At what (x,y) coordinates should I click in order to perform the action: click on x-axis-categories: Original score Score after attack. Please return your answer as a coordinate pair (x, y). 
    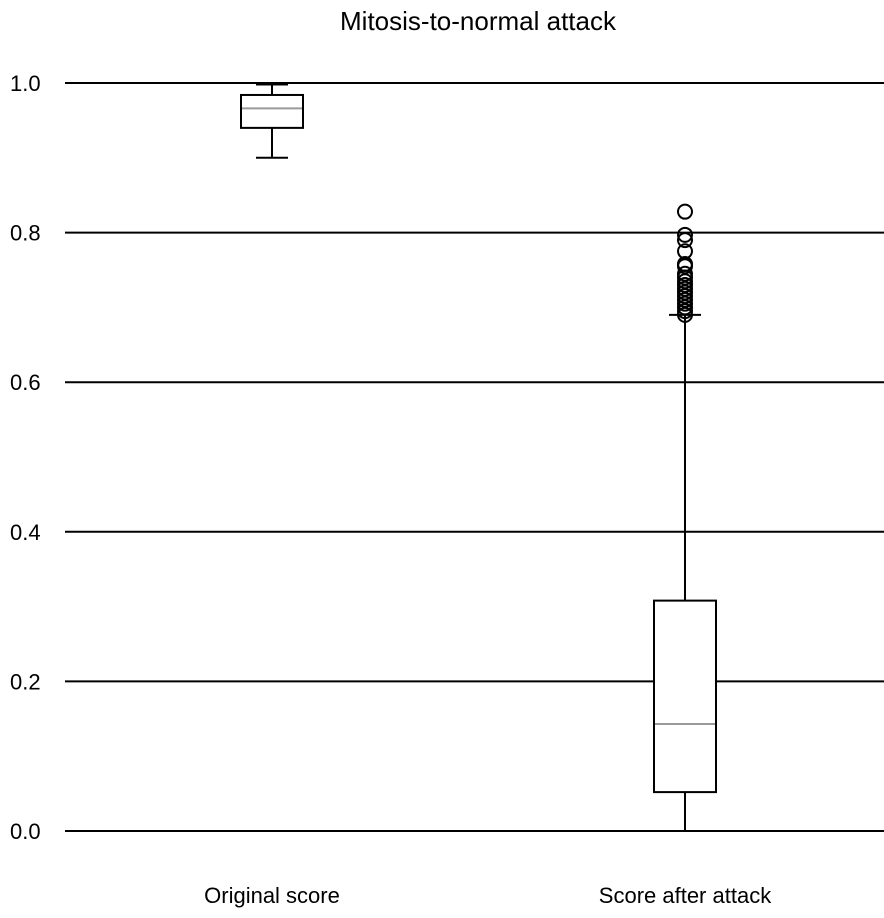
    Looking at the image, I should click on (488, 895).